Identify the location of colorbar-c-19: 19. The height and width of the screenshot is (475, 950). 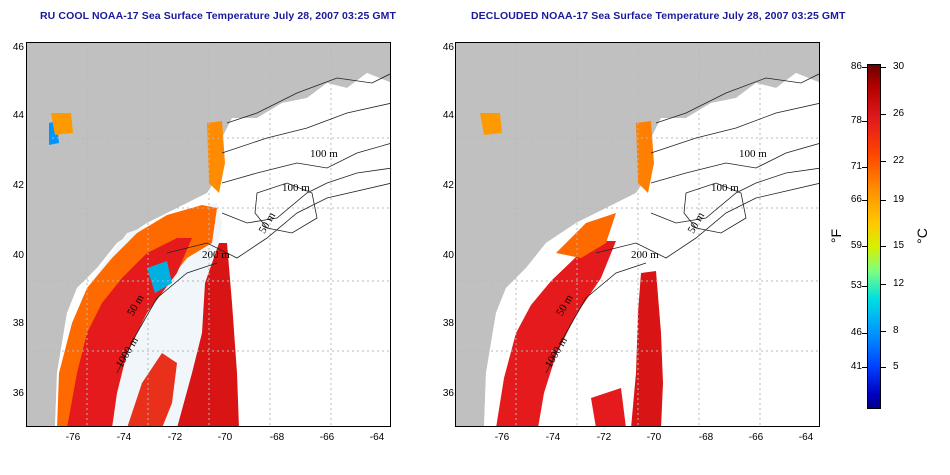
(899, 199).